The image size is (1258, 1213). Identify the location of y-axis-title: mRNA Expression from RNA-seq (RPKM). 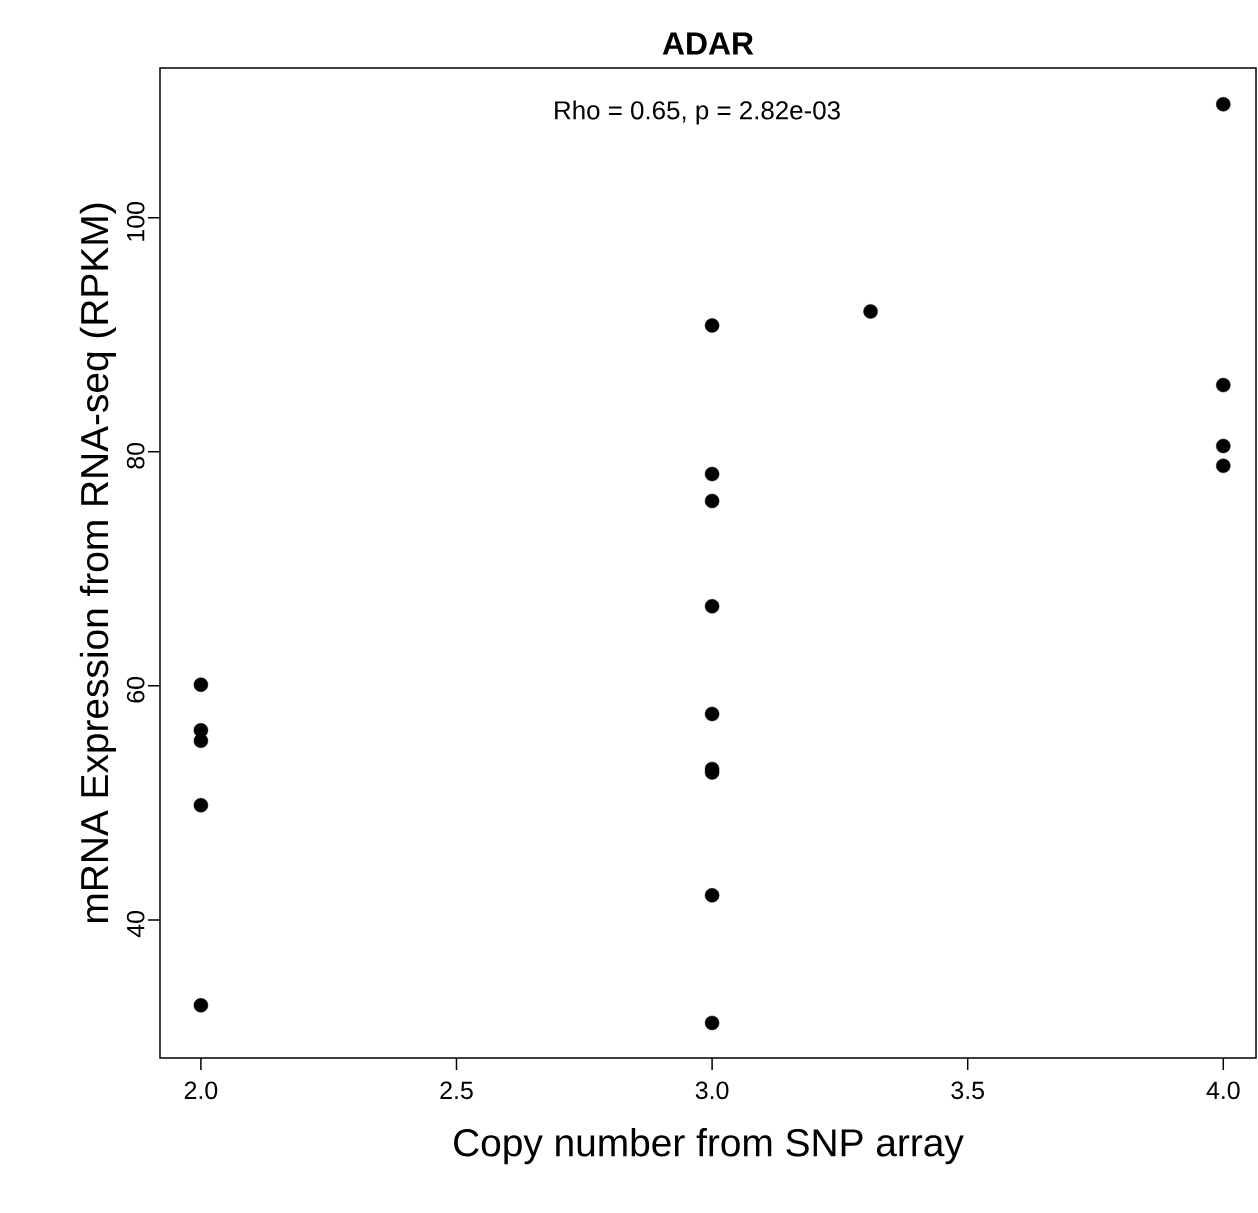
(98, 563).